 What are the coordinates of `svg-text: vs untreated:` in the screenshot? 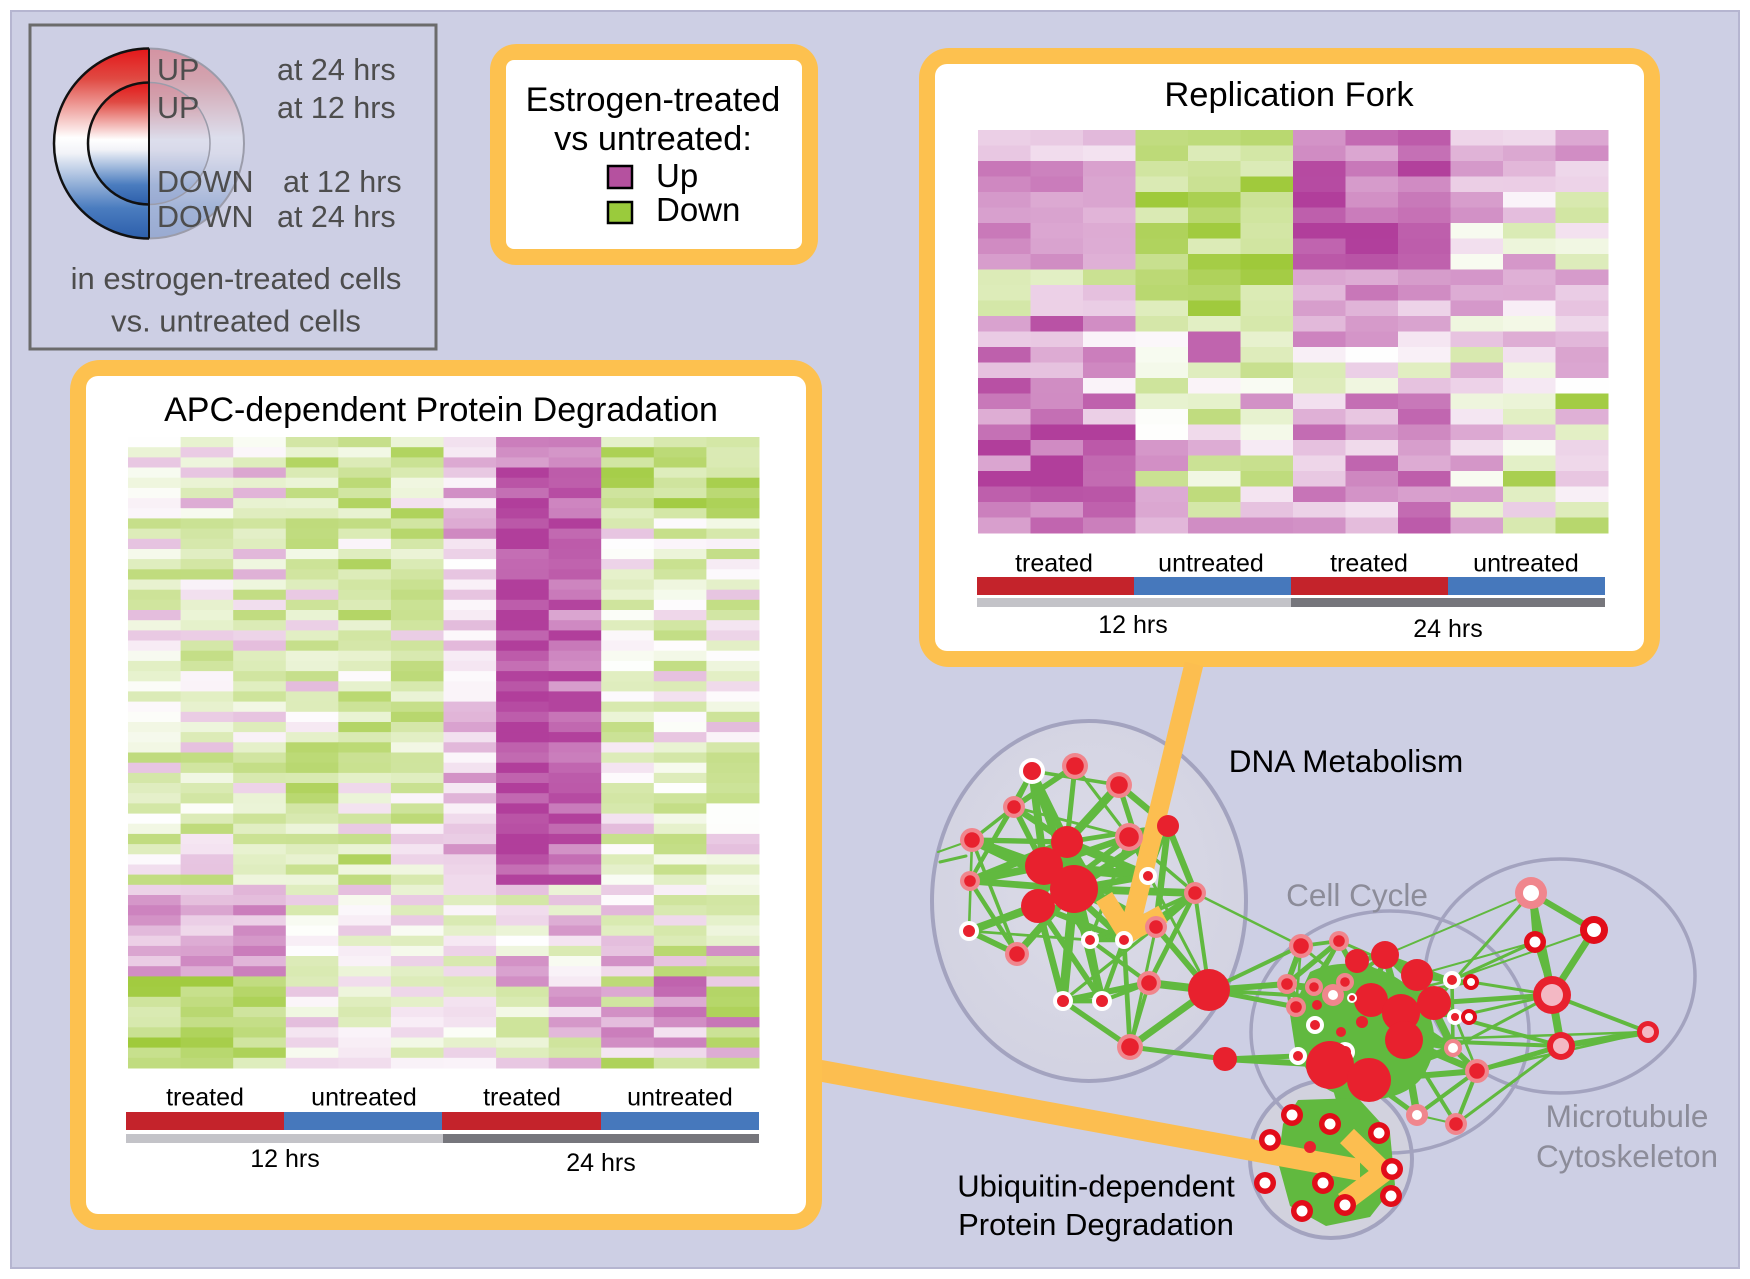 It's located at (653, 139).